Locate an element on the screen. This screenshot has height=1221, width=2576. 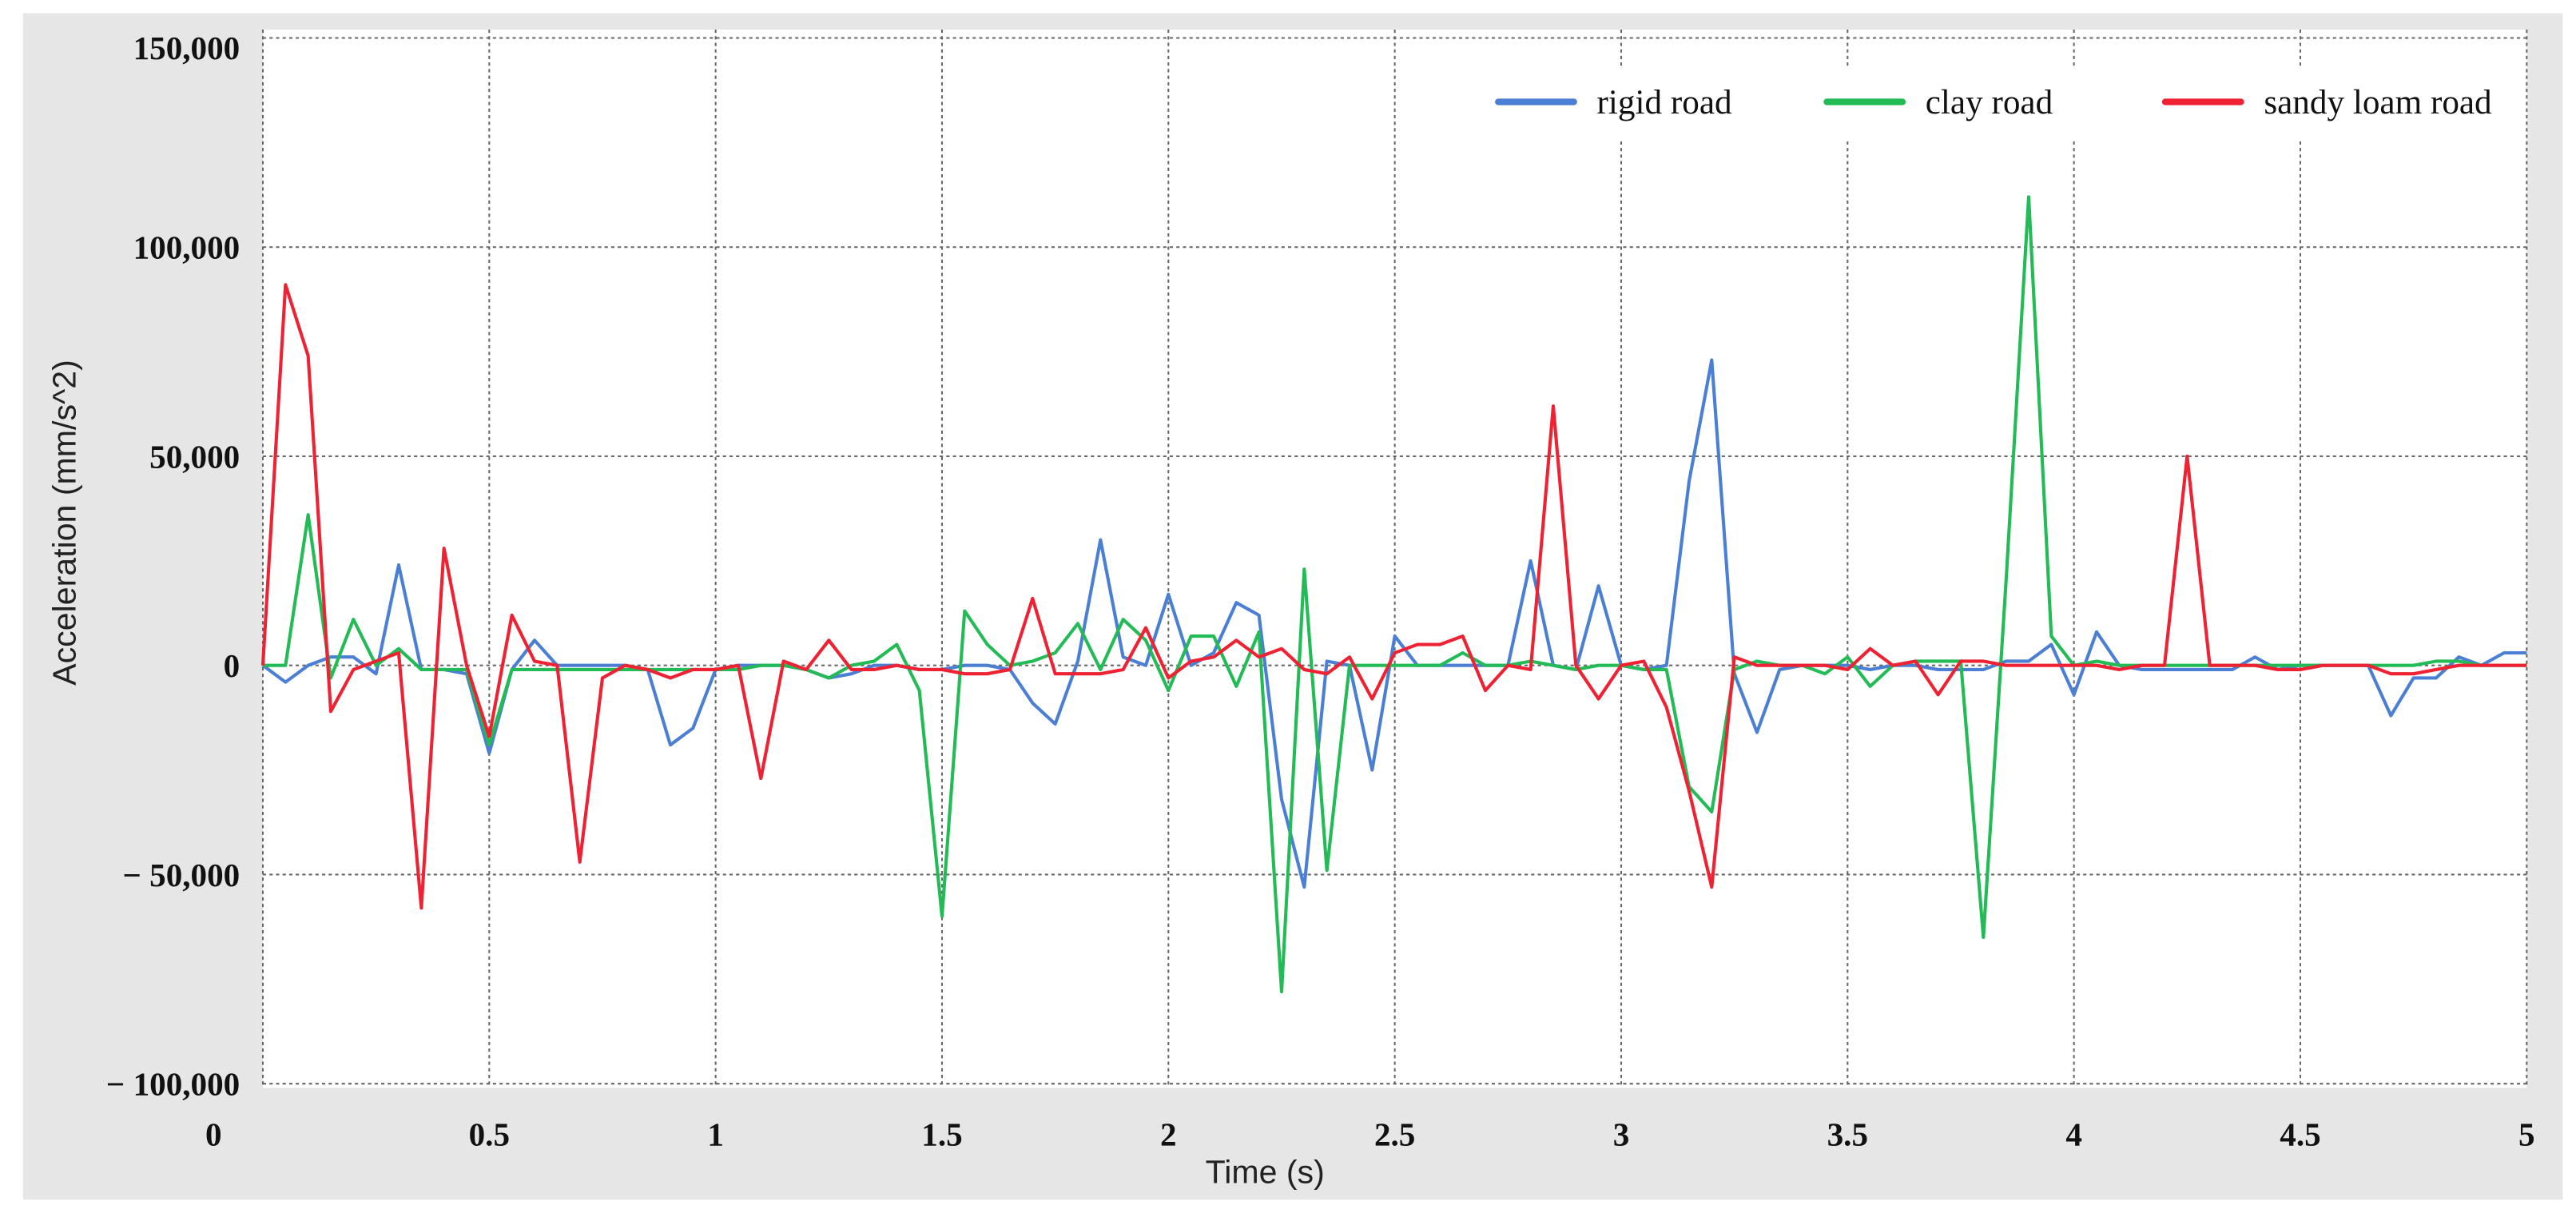
legend-label: rigid road is located at coordinates (1664, 102).